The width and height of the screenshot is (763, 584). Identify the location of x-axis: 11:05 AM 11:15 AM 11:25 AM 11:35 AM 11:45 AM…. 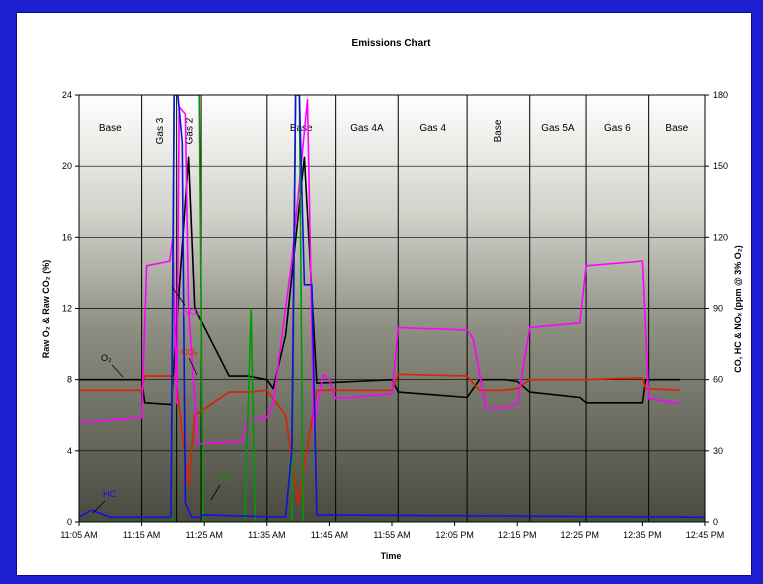
(392, 531).